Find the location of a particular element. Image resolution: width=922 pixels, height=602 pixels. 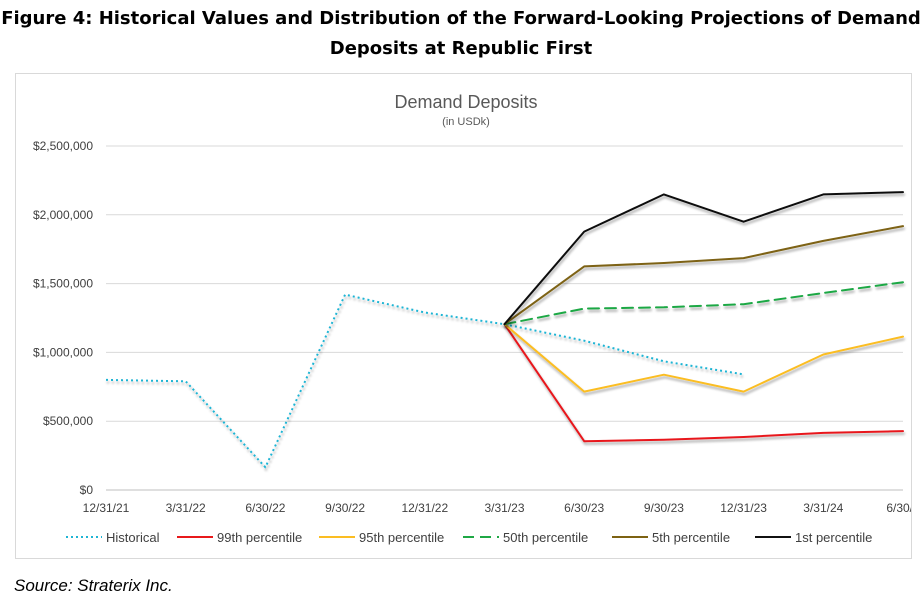

legend-label: 50th percentile is located at coordinates (545, 537).